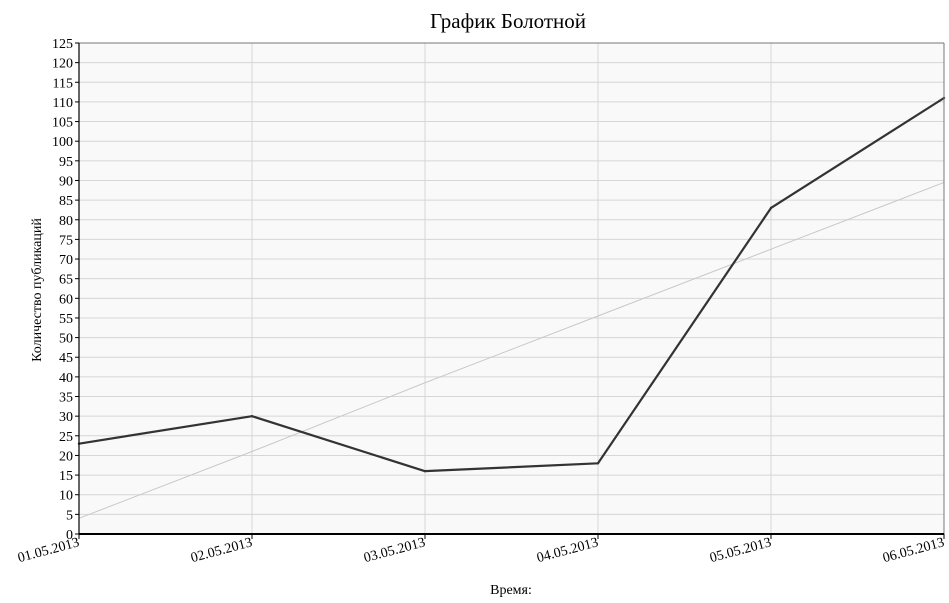  I want to click on y-tick-label: 10, so click(66, 496).